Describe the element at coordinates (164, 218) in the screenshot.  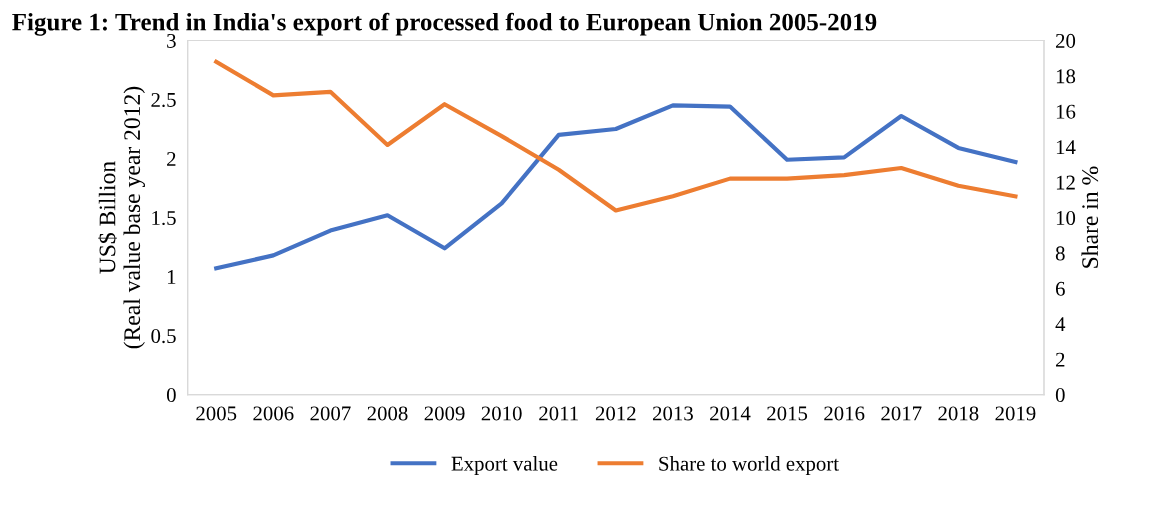
I see `y-tick-label: 1.5` at that location.